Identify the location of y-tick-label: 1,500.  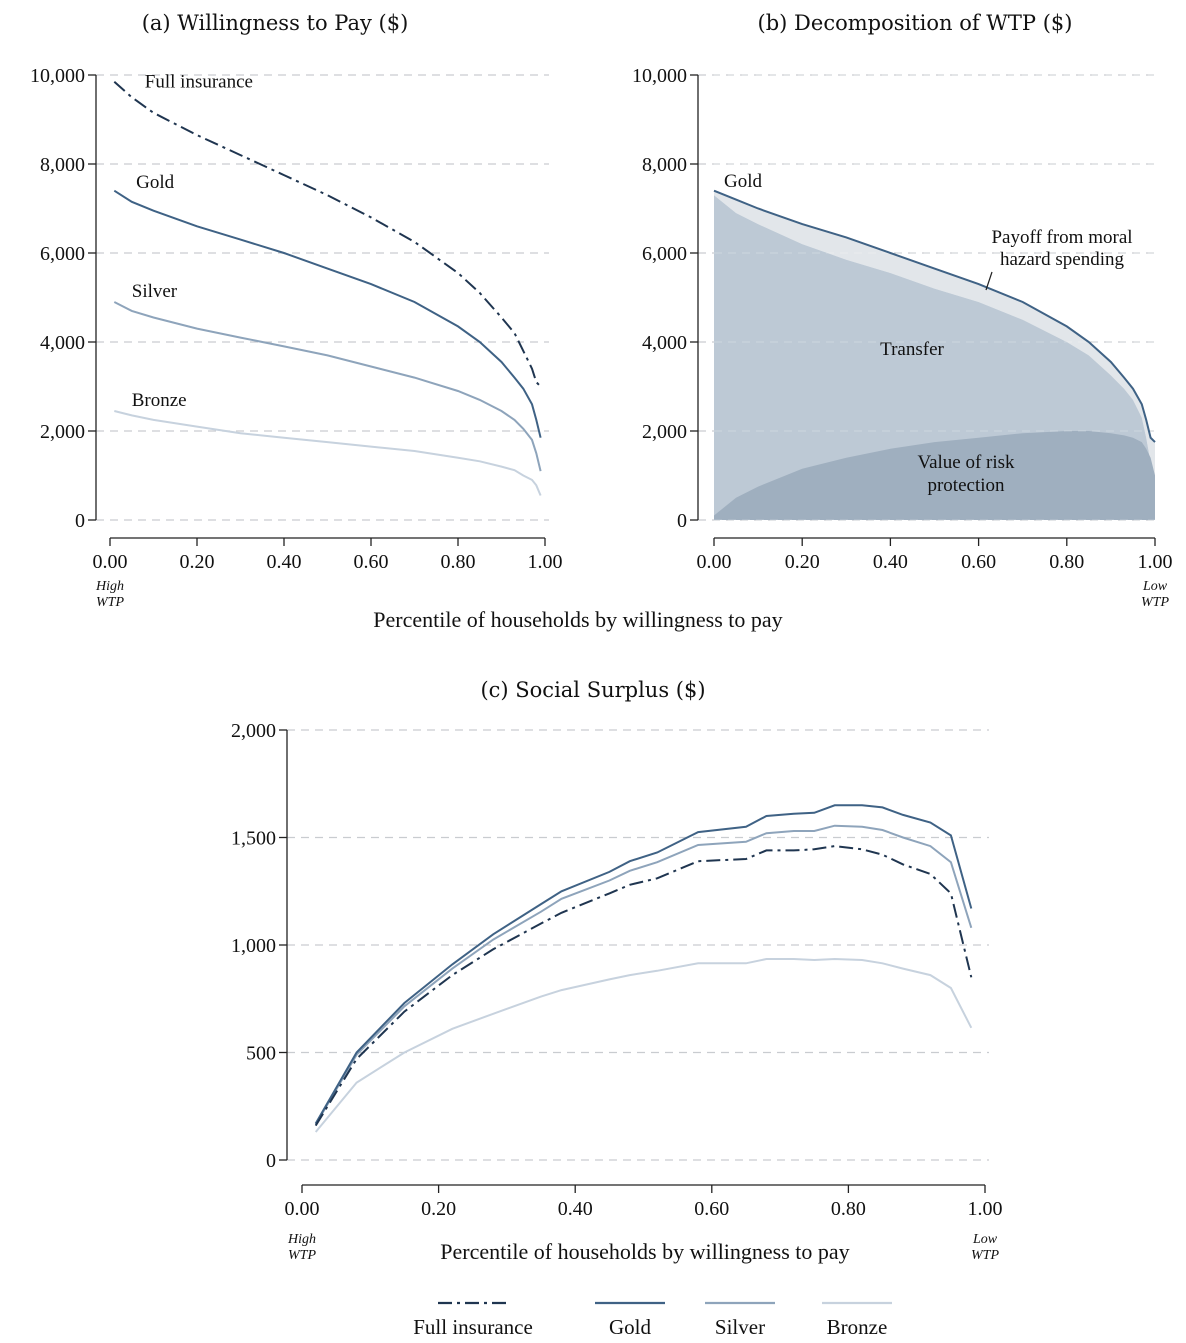
(253, 839).